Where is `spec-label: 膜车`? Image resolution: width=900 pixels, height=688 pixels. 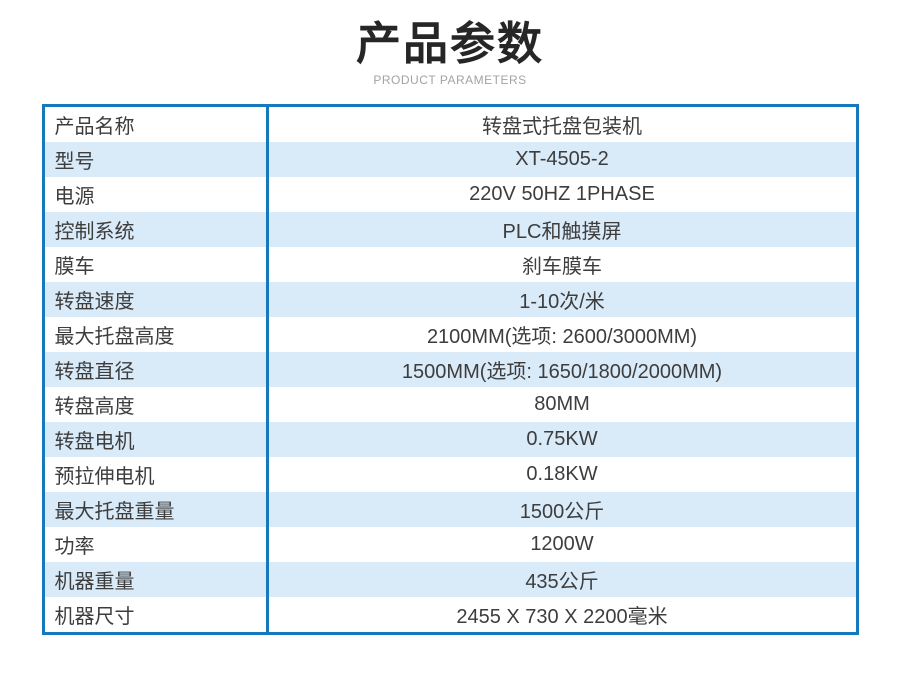
spec-label: 膜车 is located at coordinates (156, 264).